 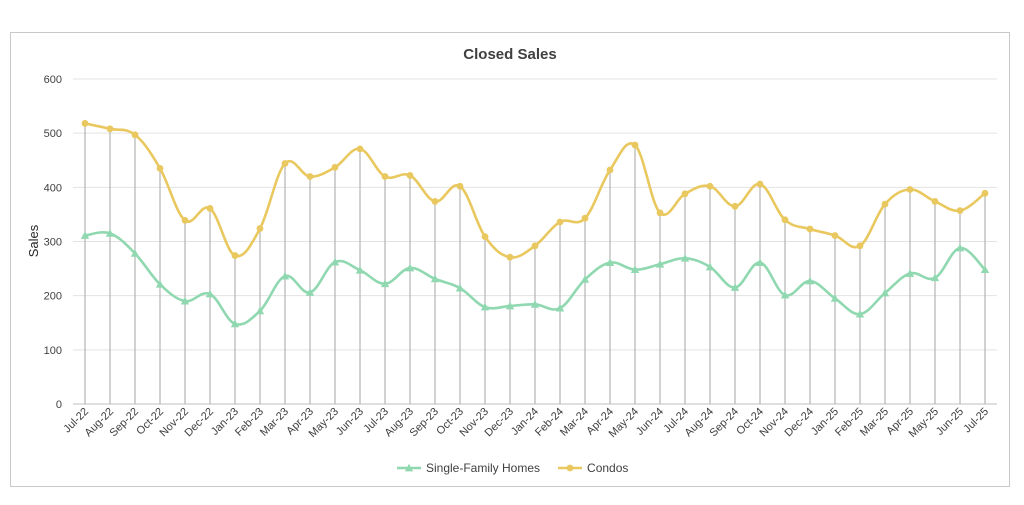 What do you see at coordinates (59, 405) in the screenshot?
I see `y-tick-label: 0` at bounding box center [59, 405].